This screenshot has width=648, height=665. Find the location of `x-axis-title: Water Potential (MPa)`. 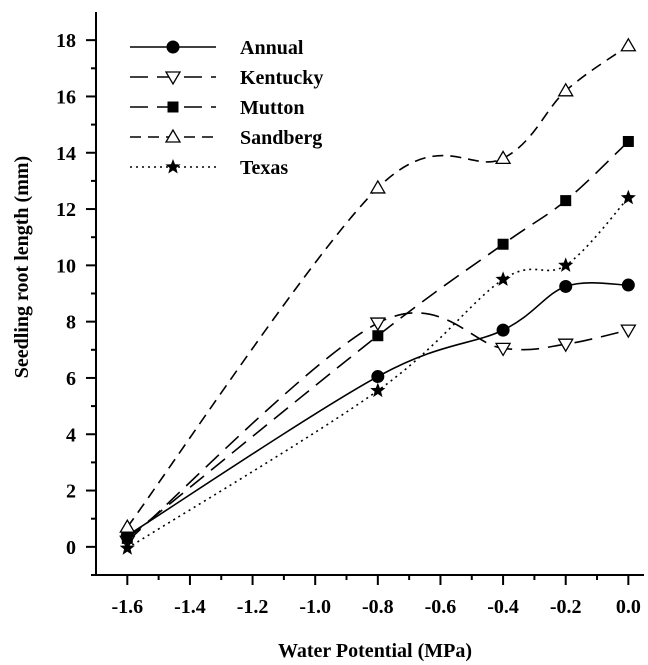

x-axis-title: Water Potential (MPa) is located at coordinates (375, 651).